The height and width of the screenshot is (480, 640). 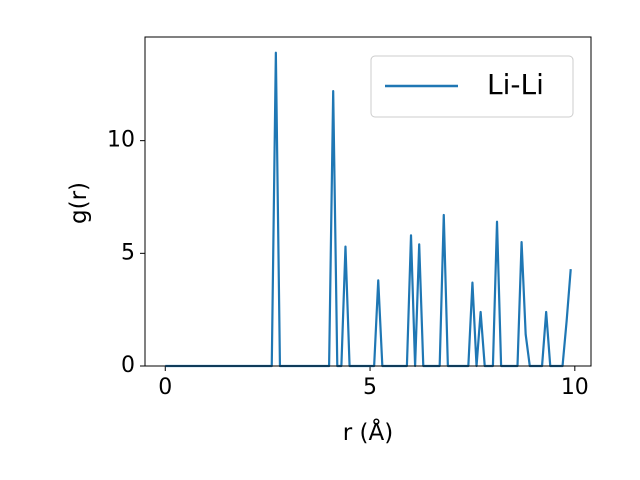 What do you see at coordinates (128, 365) in the screenshot?
I see `y-tick-label: 0` at bounding box center [128, 365].